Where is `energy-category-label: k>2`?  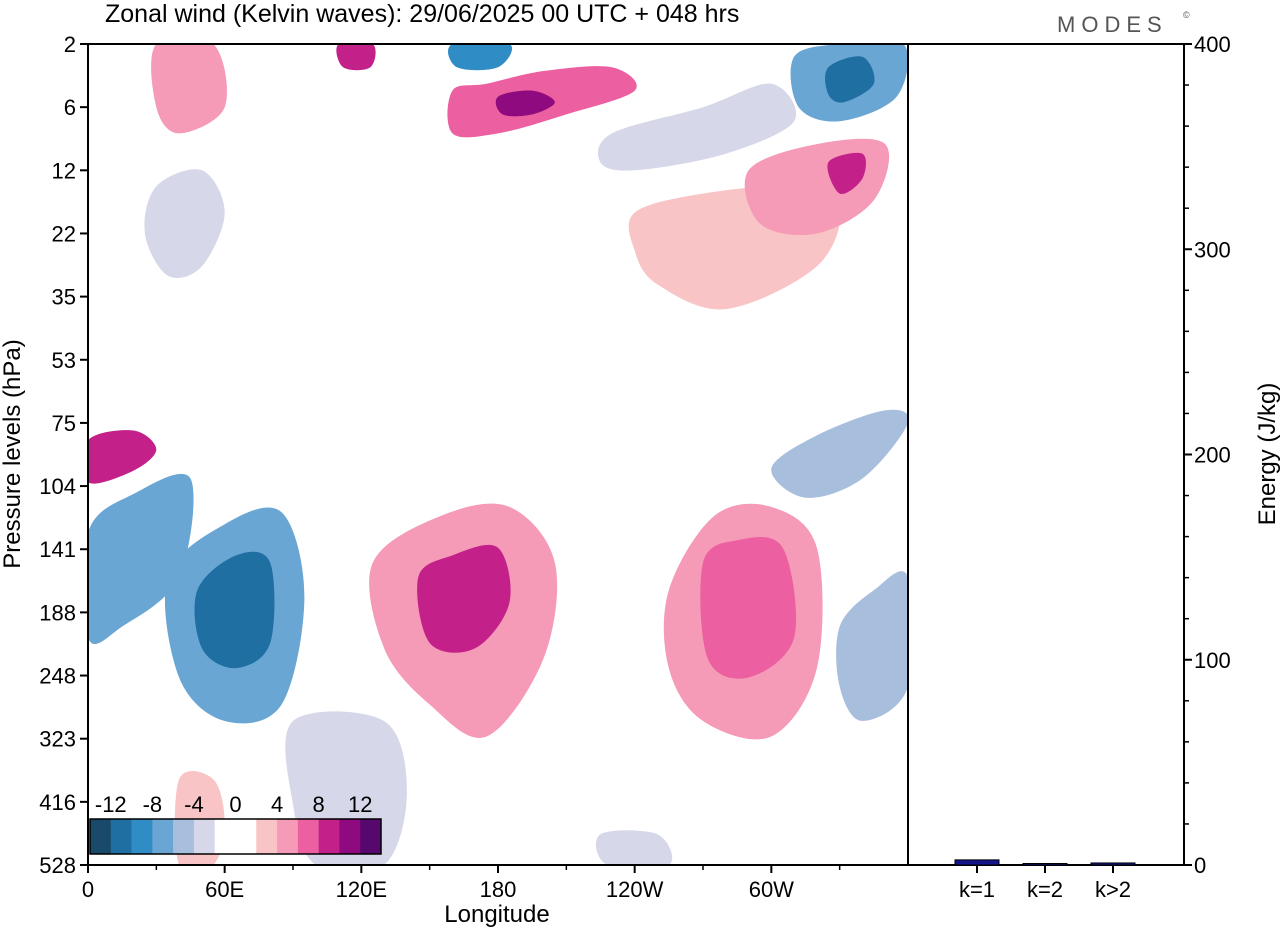 energy-category-label: k>2 is located at coordinates (1113, 889).